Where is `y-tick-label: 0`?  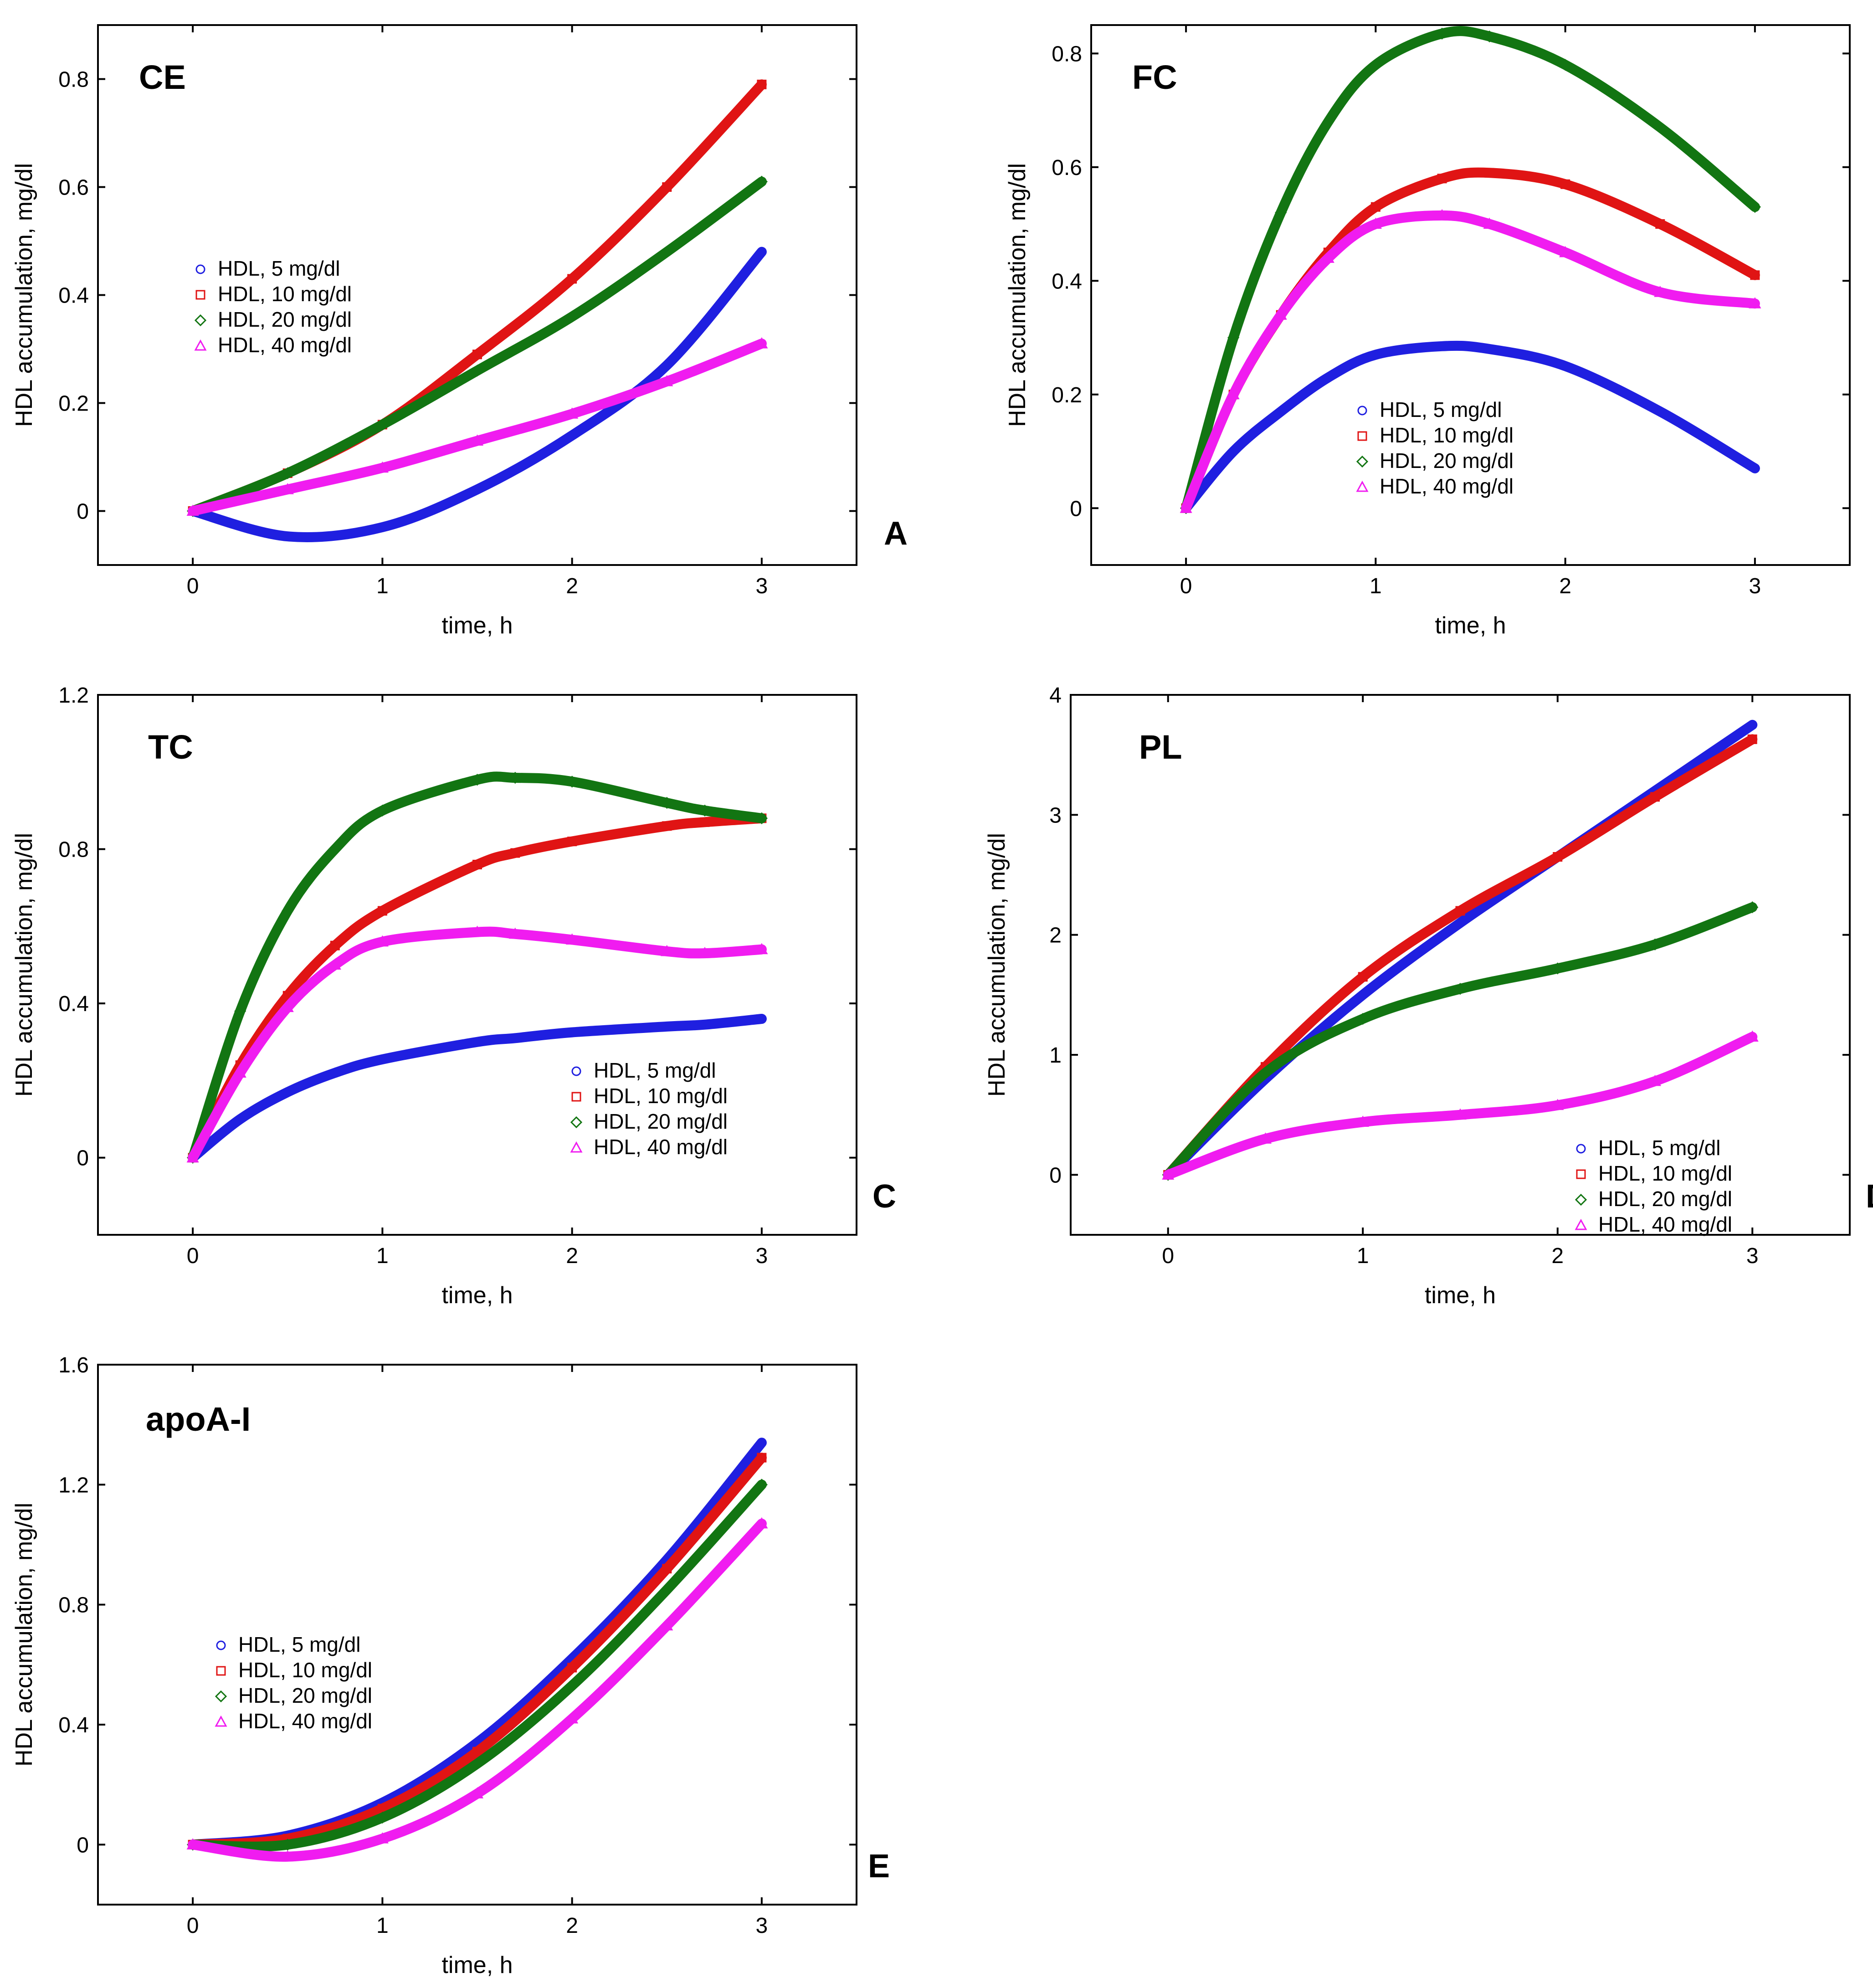 y-tick-label: 0 is located at coordinates (83, 1845).